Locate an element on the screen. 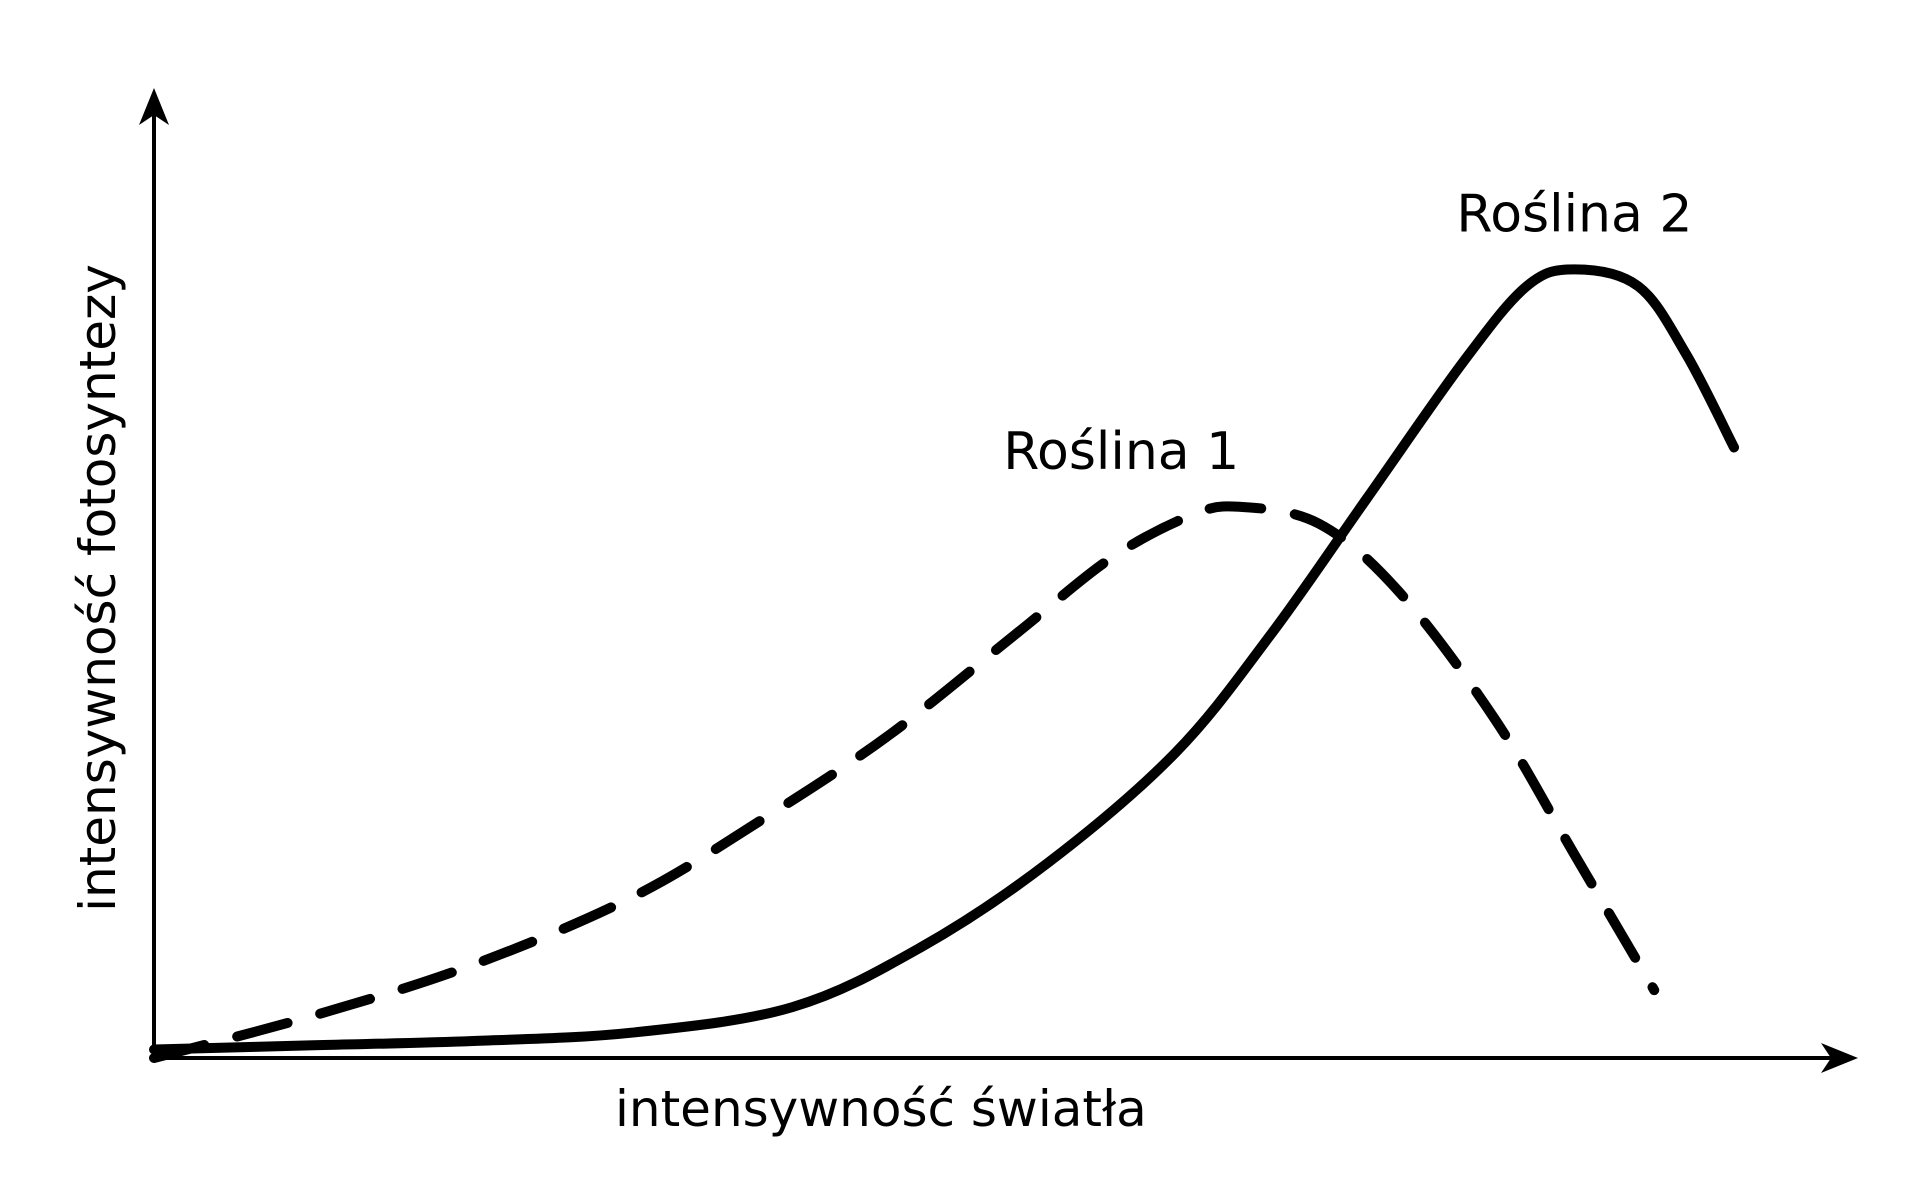 The width and height of the screenshot is (1920, 1195). x-axis-label: intensywność światła is located at coordinates (881, 1109).